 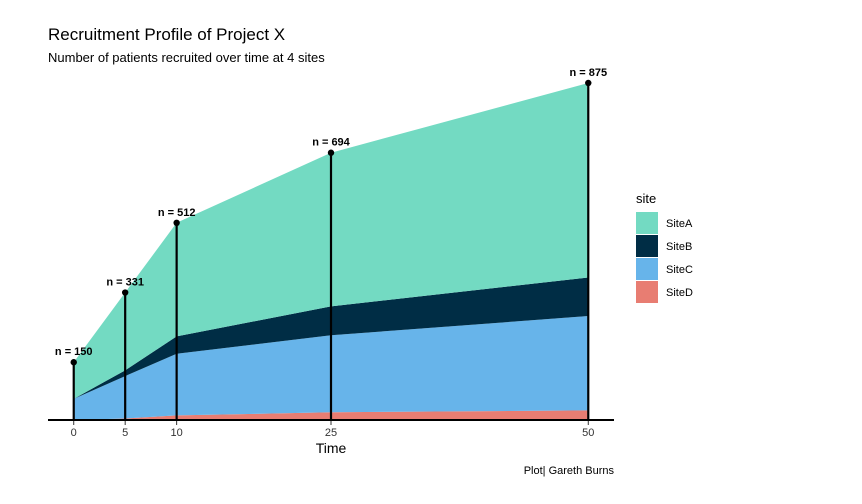 What do you see at coordinates (664, 247) in the screenshot?
I see `legend: site SiteA SiteB SiteC SiteD` at bounding box center [664, 247].